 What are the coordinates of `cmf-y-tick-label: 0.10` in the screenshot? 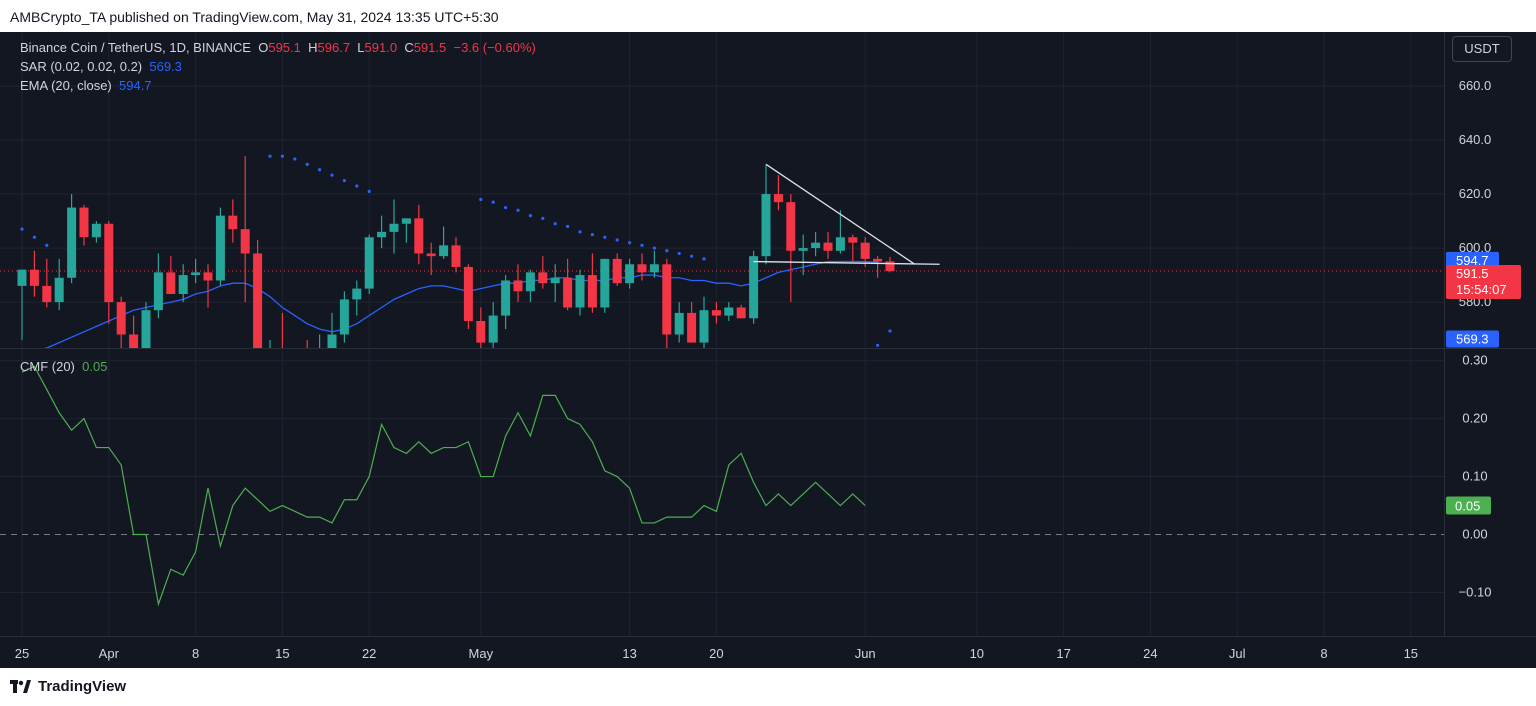 It's located at (1474, 476).